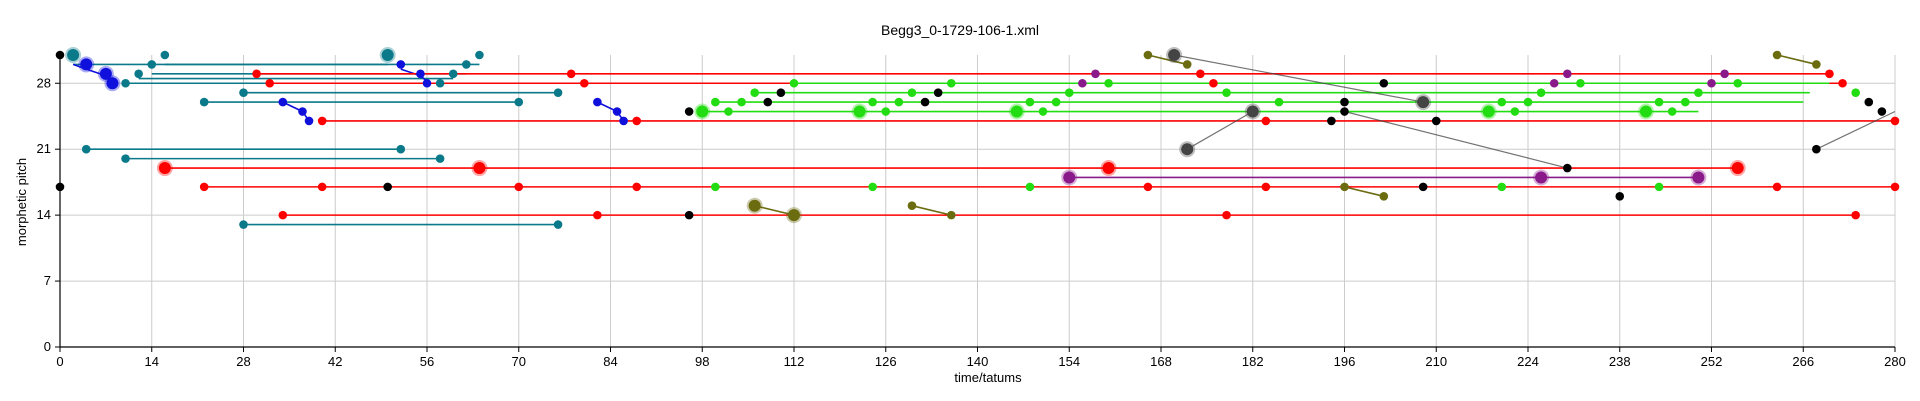  What do you see at coordinates (1528, 361) in the screenshot?
I see `x-tick-label: 224` at bounding box center [1528, 361].